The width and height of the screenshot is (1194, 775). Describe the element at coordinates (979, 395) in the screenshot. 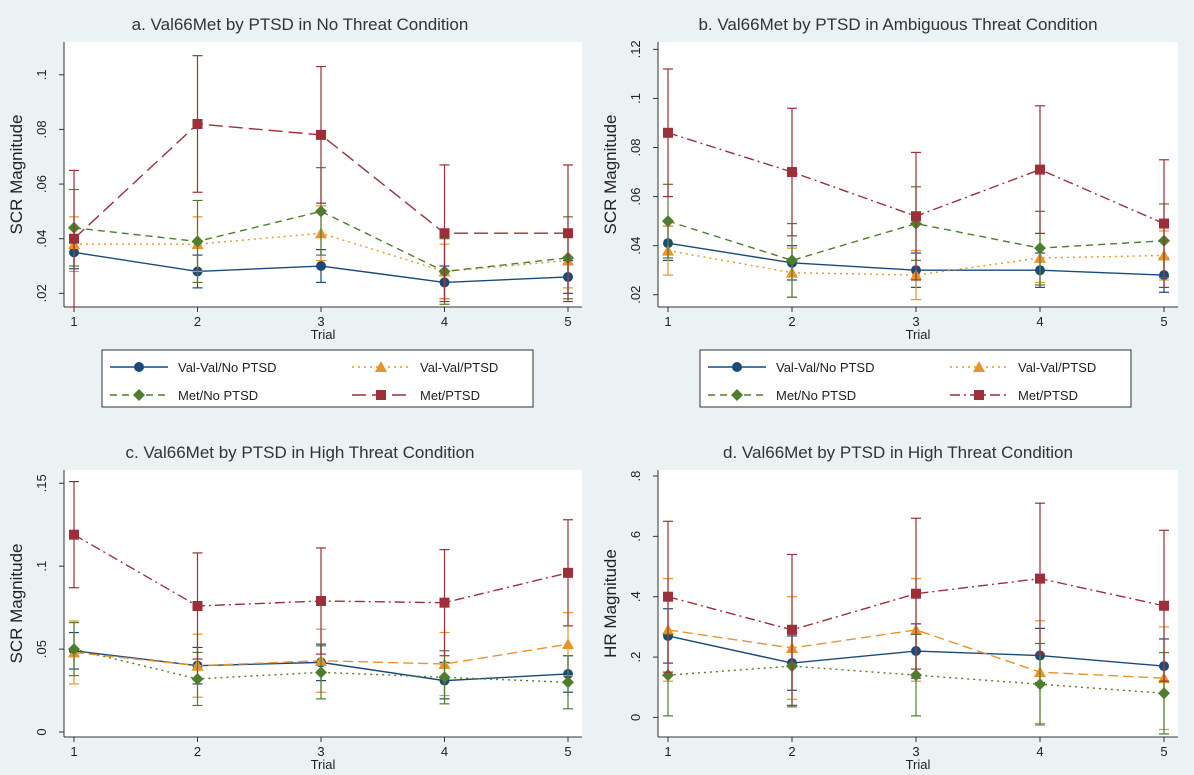

I see `legend-b-marker-met-ptsd` at that location.